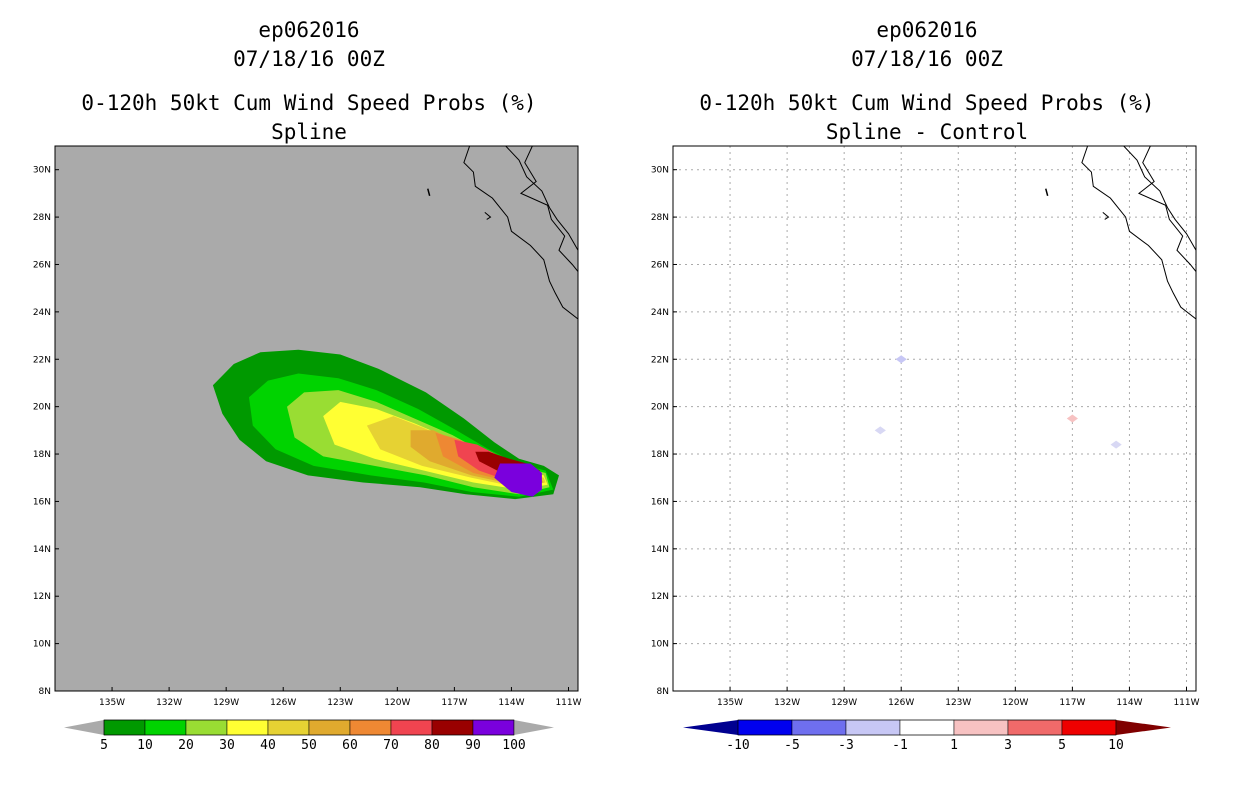 This screenshot has height=800, width=1236. Describe the element at coordinates (548, 209) in the screenshot. I see `coastline-peninsula` at that location.